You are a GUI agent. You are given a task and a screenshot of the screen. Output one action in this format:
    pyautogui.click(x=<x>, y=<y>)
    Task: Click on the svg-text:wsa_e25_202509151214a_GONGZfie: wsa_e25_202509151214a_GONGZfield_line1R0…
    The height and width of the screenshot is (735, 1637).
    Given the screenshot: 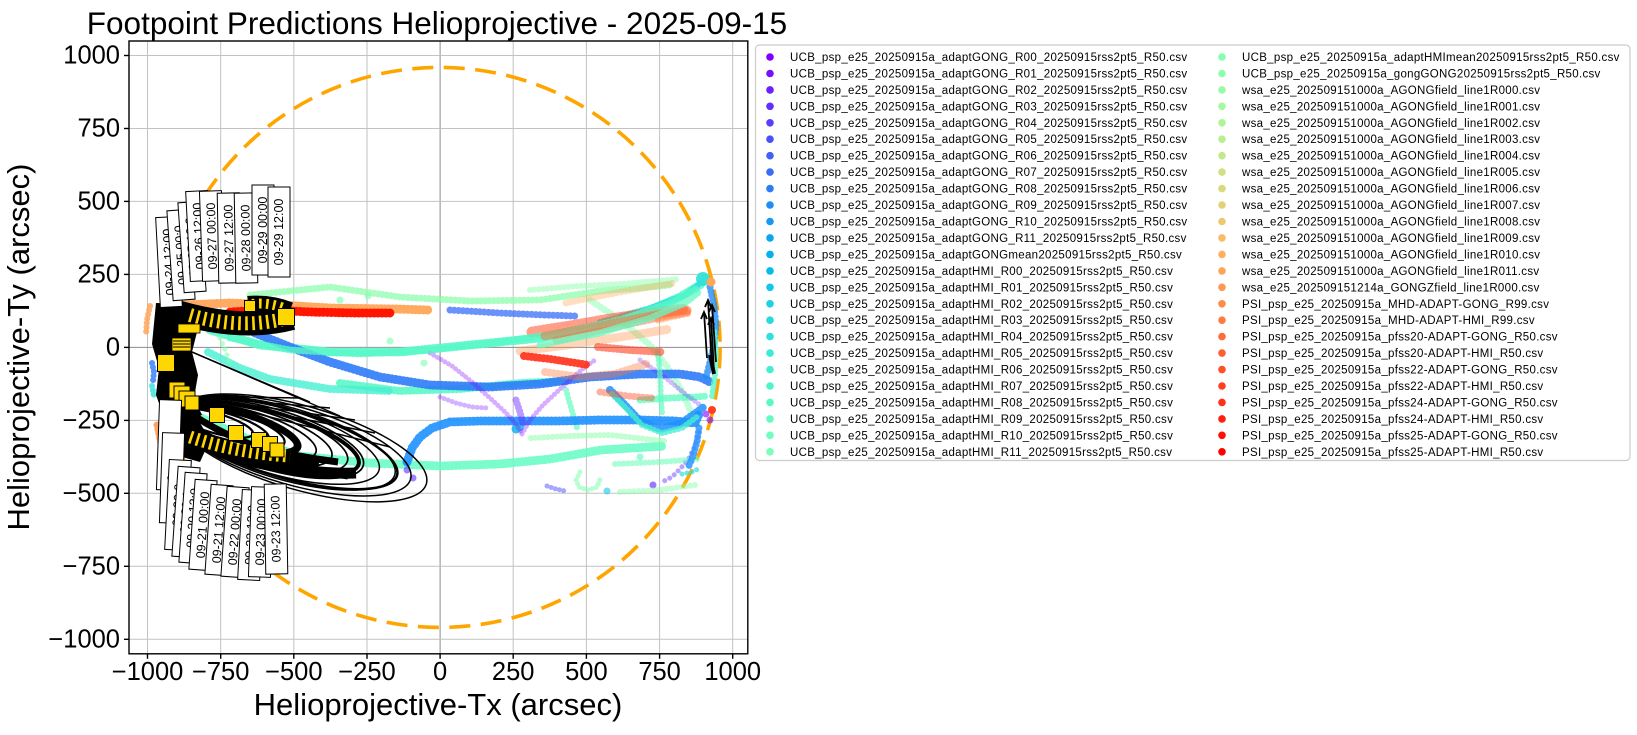 What is the action you would take?
    pyautogui.click(x=1390, y=288)
    